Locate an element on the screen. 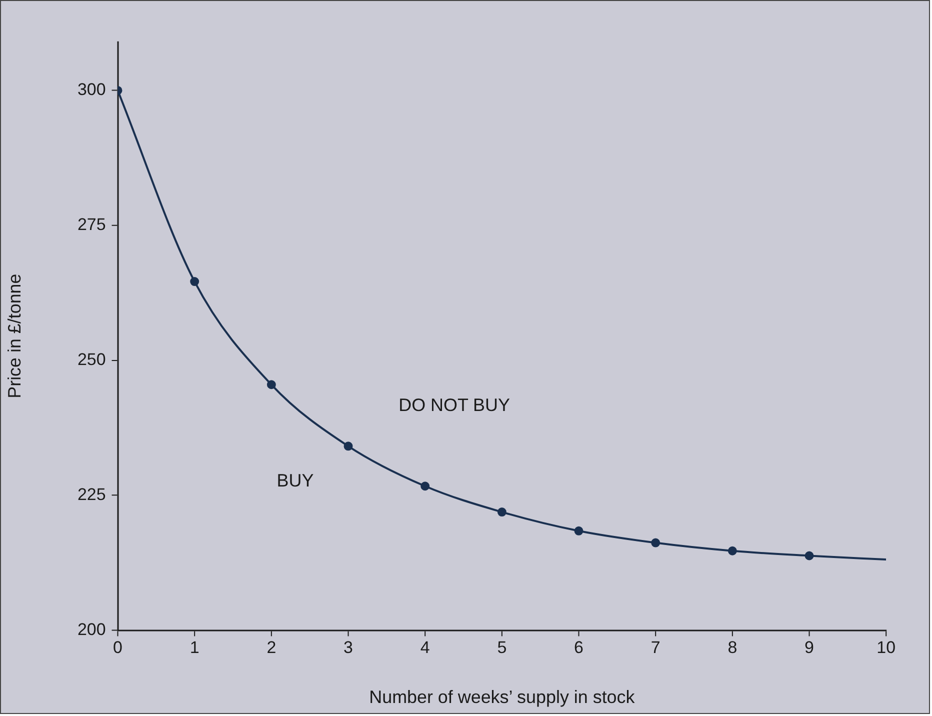 This screenshot has height=716, width=932. x-tick-label: 4 is located at coordinates (425, 648).